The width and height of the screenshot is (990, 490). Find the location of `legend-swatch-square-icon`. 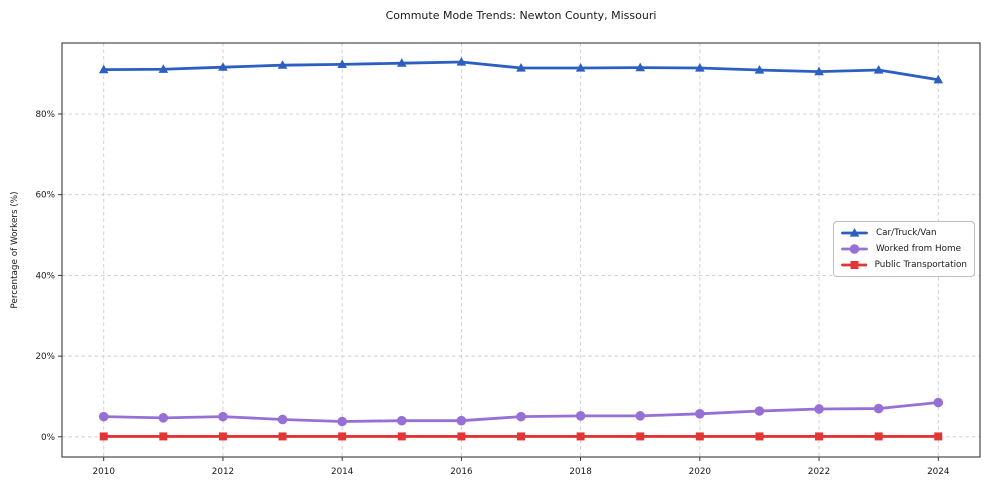

legend-swatch-square-icon is located at coordinates (854, 265).